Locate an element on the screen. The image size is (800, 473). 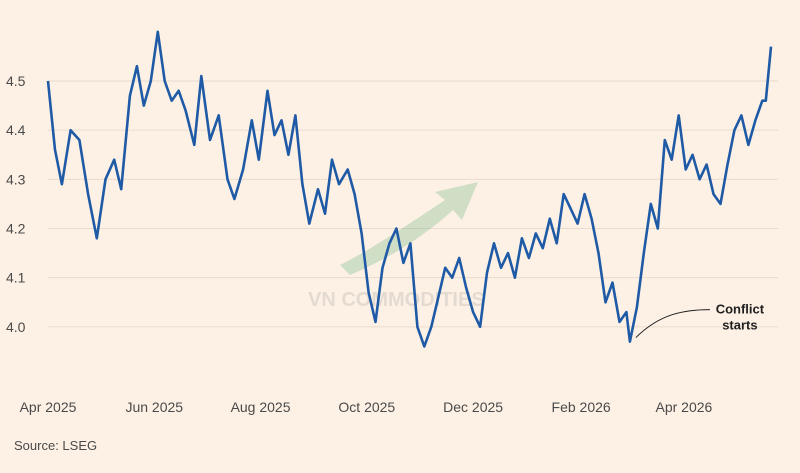
source-note: Source: LSEG is located at coordinates (56, 445).